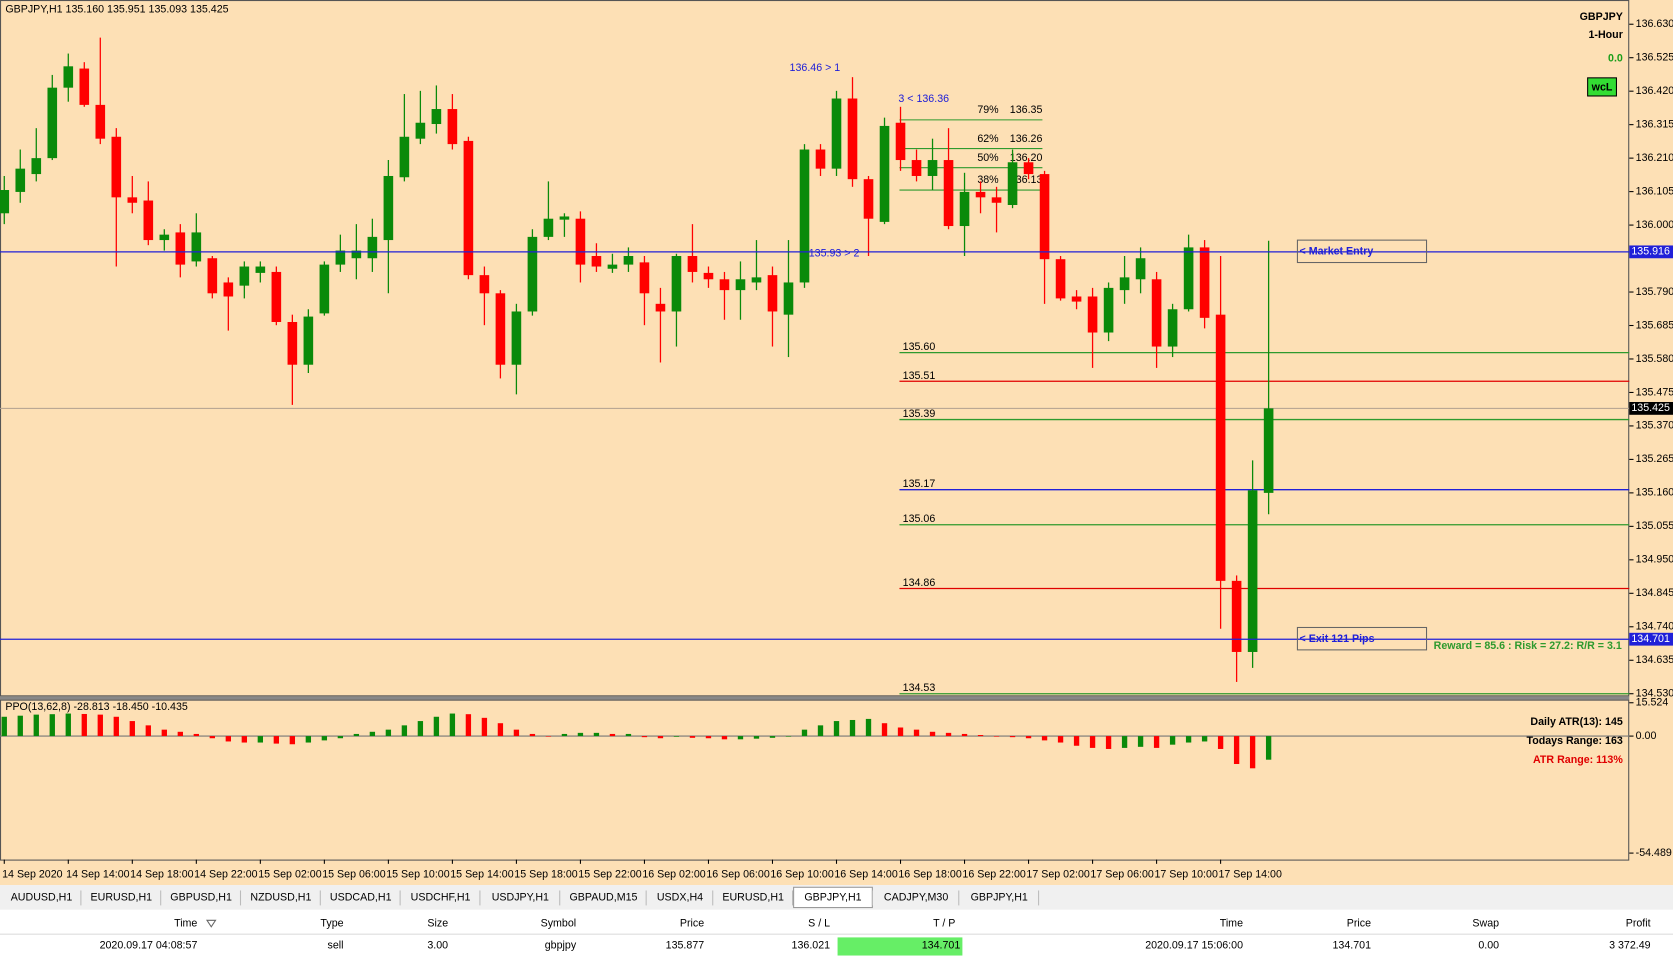 The image size is (1673, 963). I want to click on column-header: Size, so click(437, 923).